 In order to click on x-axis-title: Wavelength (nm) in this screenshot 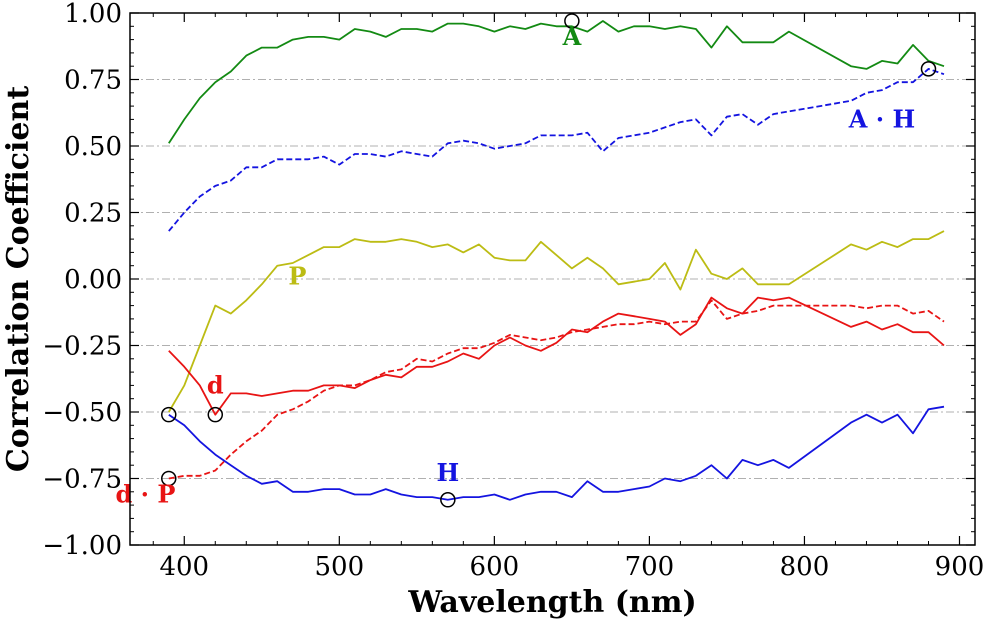, I will do `click(551, 602)`.